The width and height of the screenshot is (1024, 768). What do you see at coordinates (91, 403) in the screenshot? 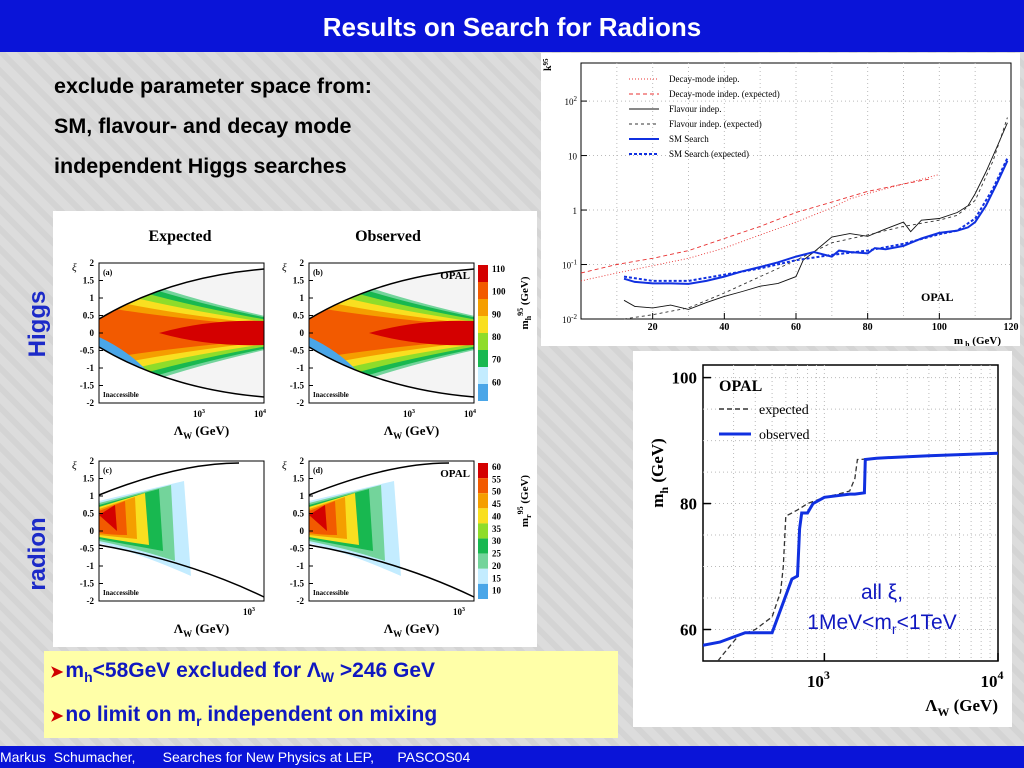
I see `y-tick-label: -2` at bounding box center [91, 403].